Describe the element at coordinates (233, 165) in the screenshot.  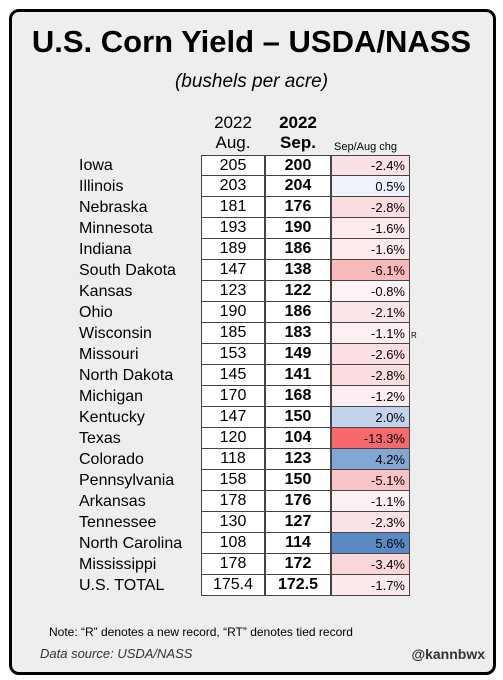
I see `aug-value-cell: 205` at that location.